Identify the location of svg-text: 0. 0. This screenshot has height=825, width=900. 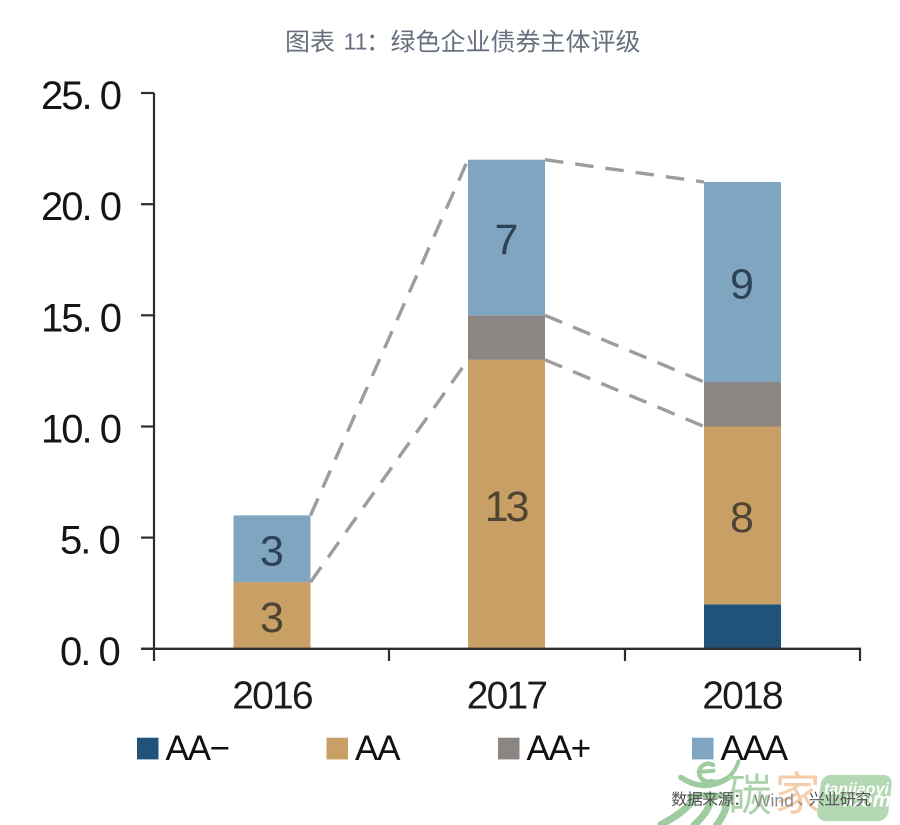
(89, 652).